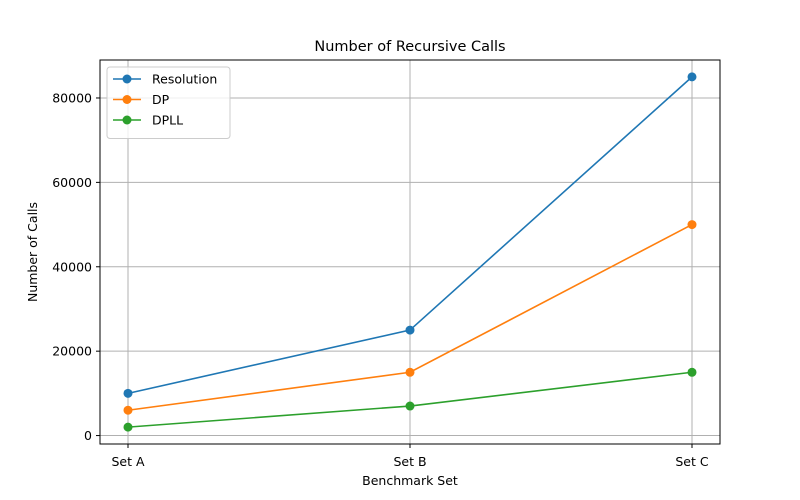 This screenshot has height=500, width=800. Describe the element at coordinates (409, 461) in the screenshot. I see `x-tick-label: Set B` at that location.